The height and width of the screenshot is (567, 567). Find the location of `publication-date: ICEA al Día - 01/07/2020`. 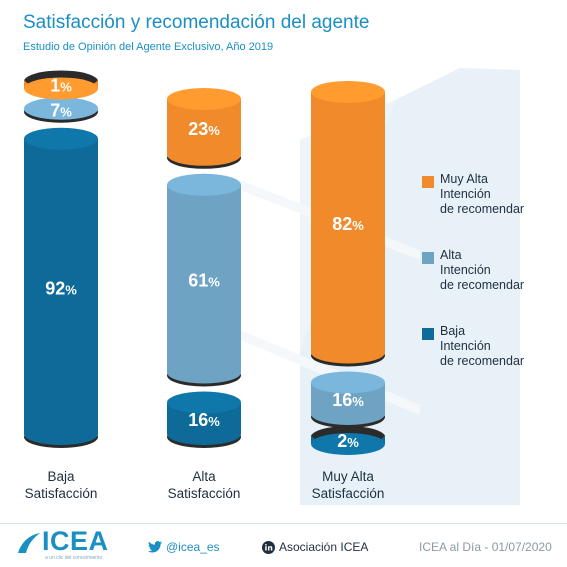

publication-date: ICEA al Día - 01/07/2020 is located at coordinates (485, 547).